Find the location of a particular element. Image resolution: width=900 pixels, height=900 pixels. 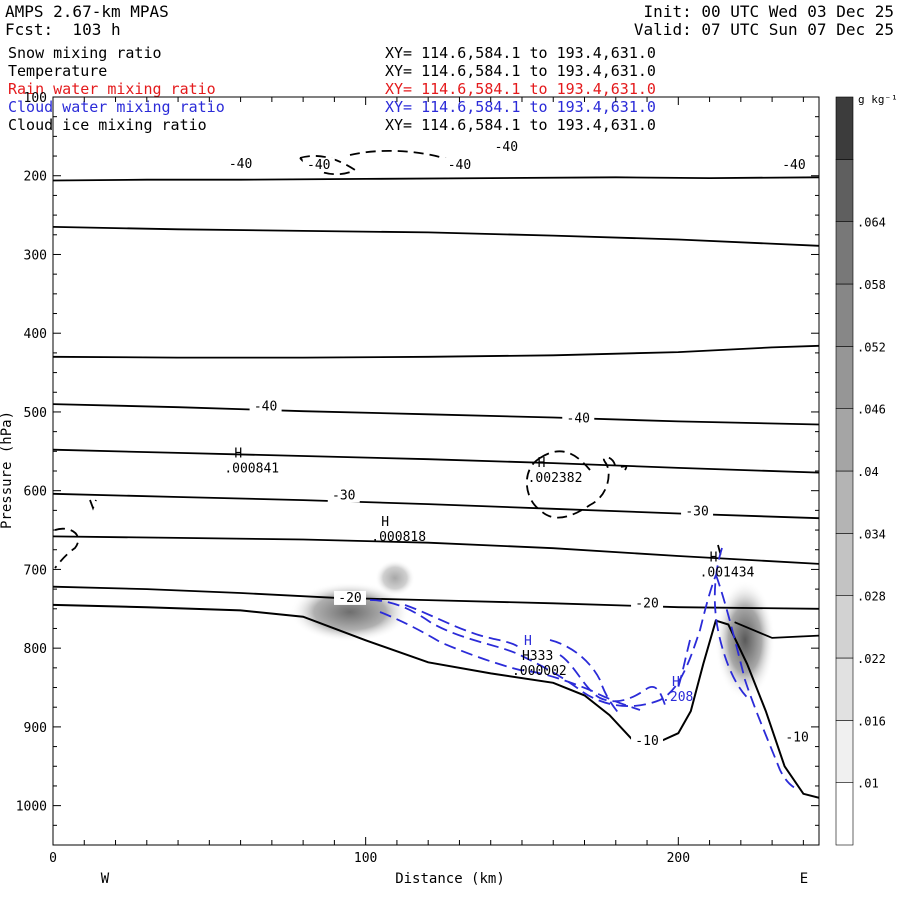

field-snow-xy: XY= 114.6,584.1 to 193.4,631.0 is located at coordinates (520, 53).